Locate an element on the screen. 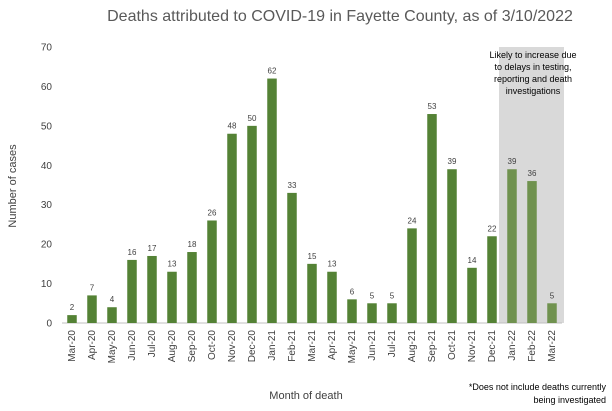 The width and height of the screenshot is (612, 411). data-label-nov-21: 14 is located at coordinates (472, 260).